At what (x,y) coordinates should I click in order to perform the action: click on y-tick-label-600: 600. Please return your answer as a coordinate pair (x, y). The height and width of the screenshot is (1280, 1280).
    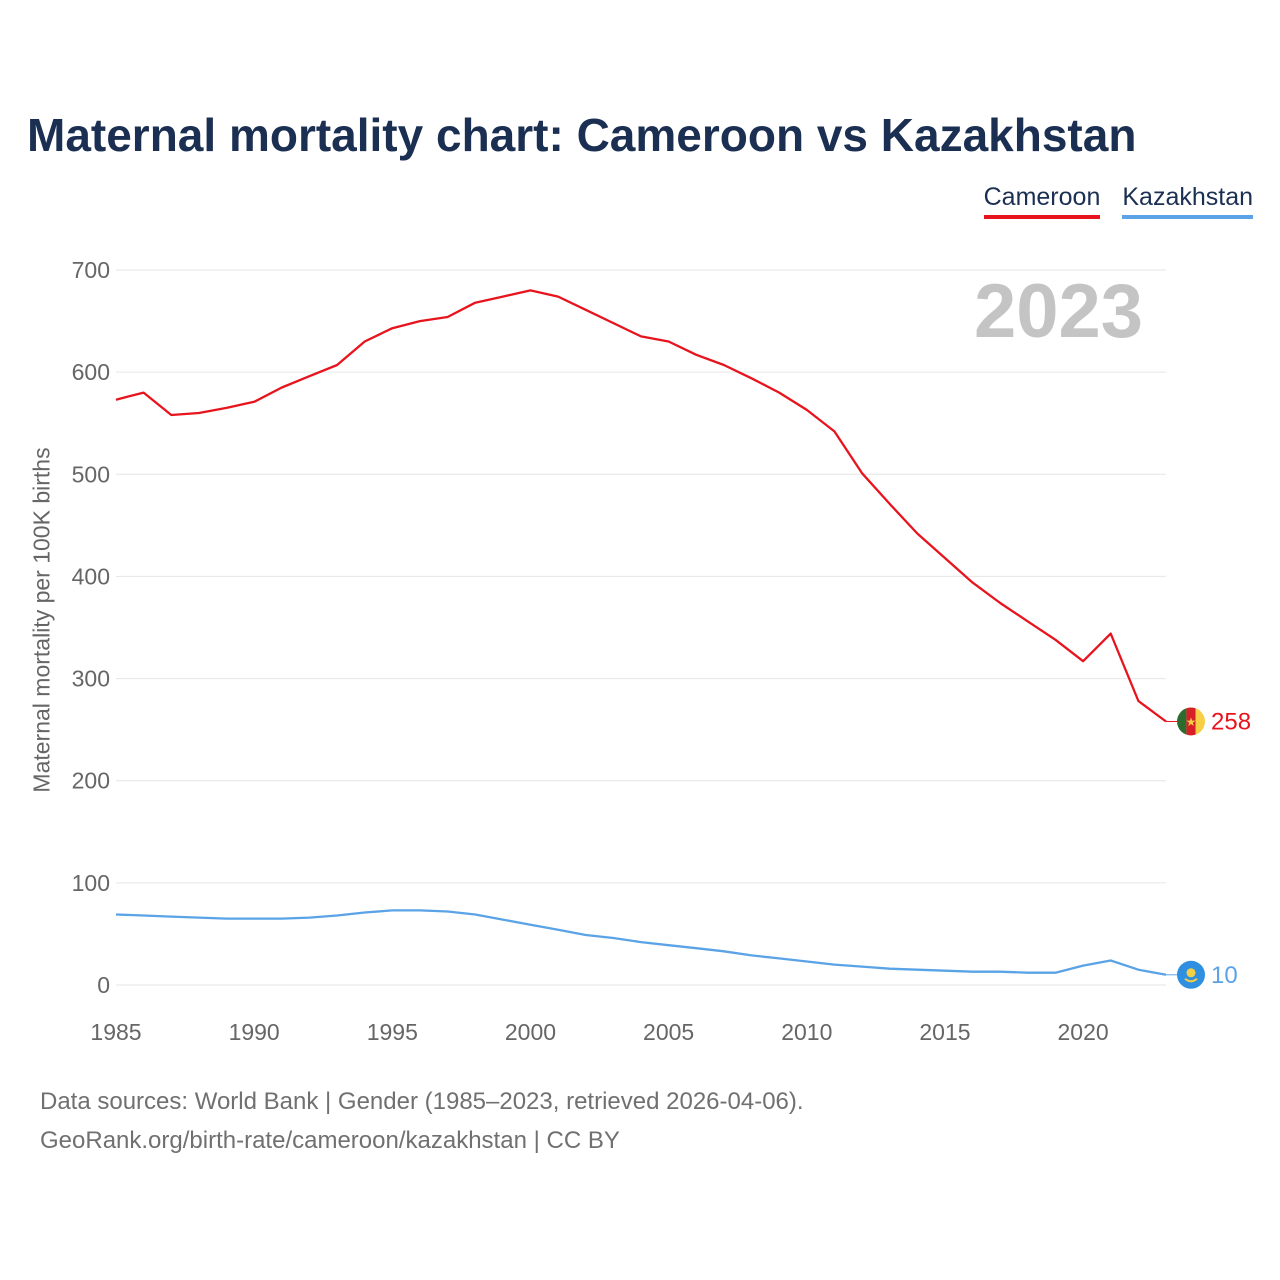
    Looking at the image, I should click on (91, 372).